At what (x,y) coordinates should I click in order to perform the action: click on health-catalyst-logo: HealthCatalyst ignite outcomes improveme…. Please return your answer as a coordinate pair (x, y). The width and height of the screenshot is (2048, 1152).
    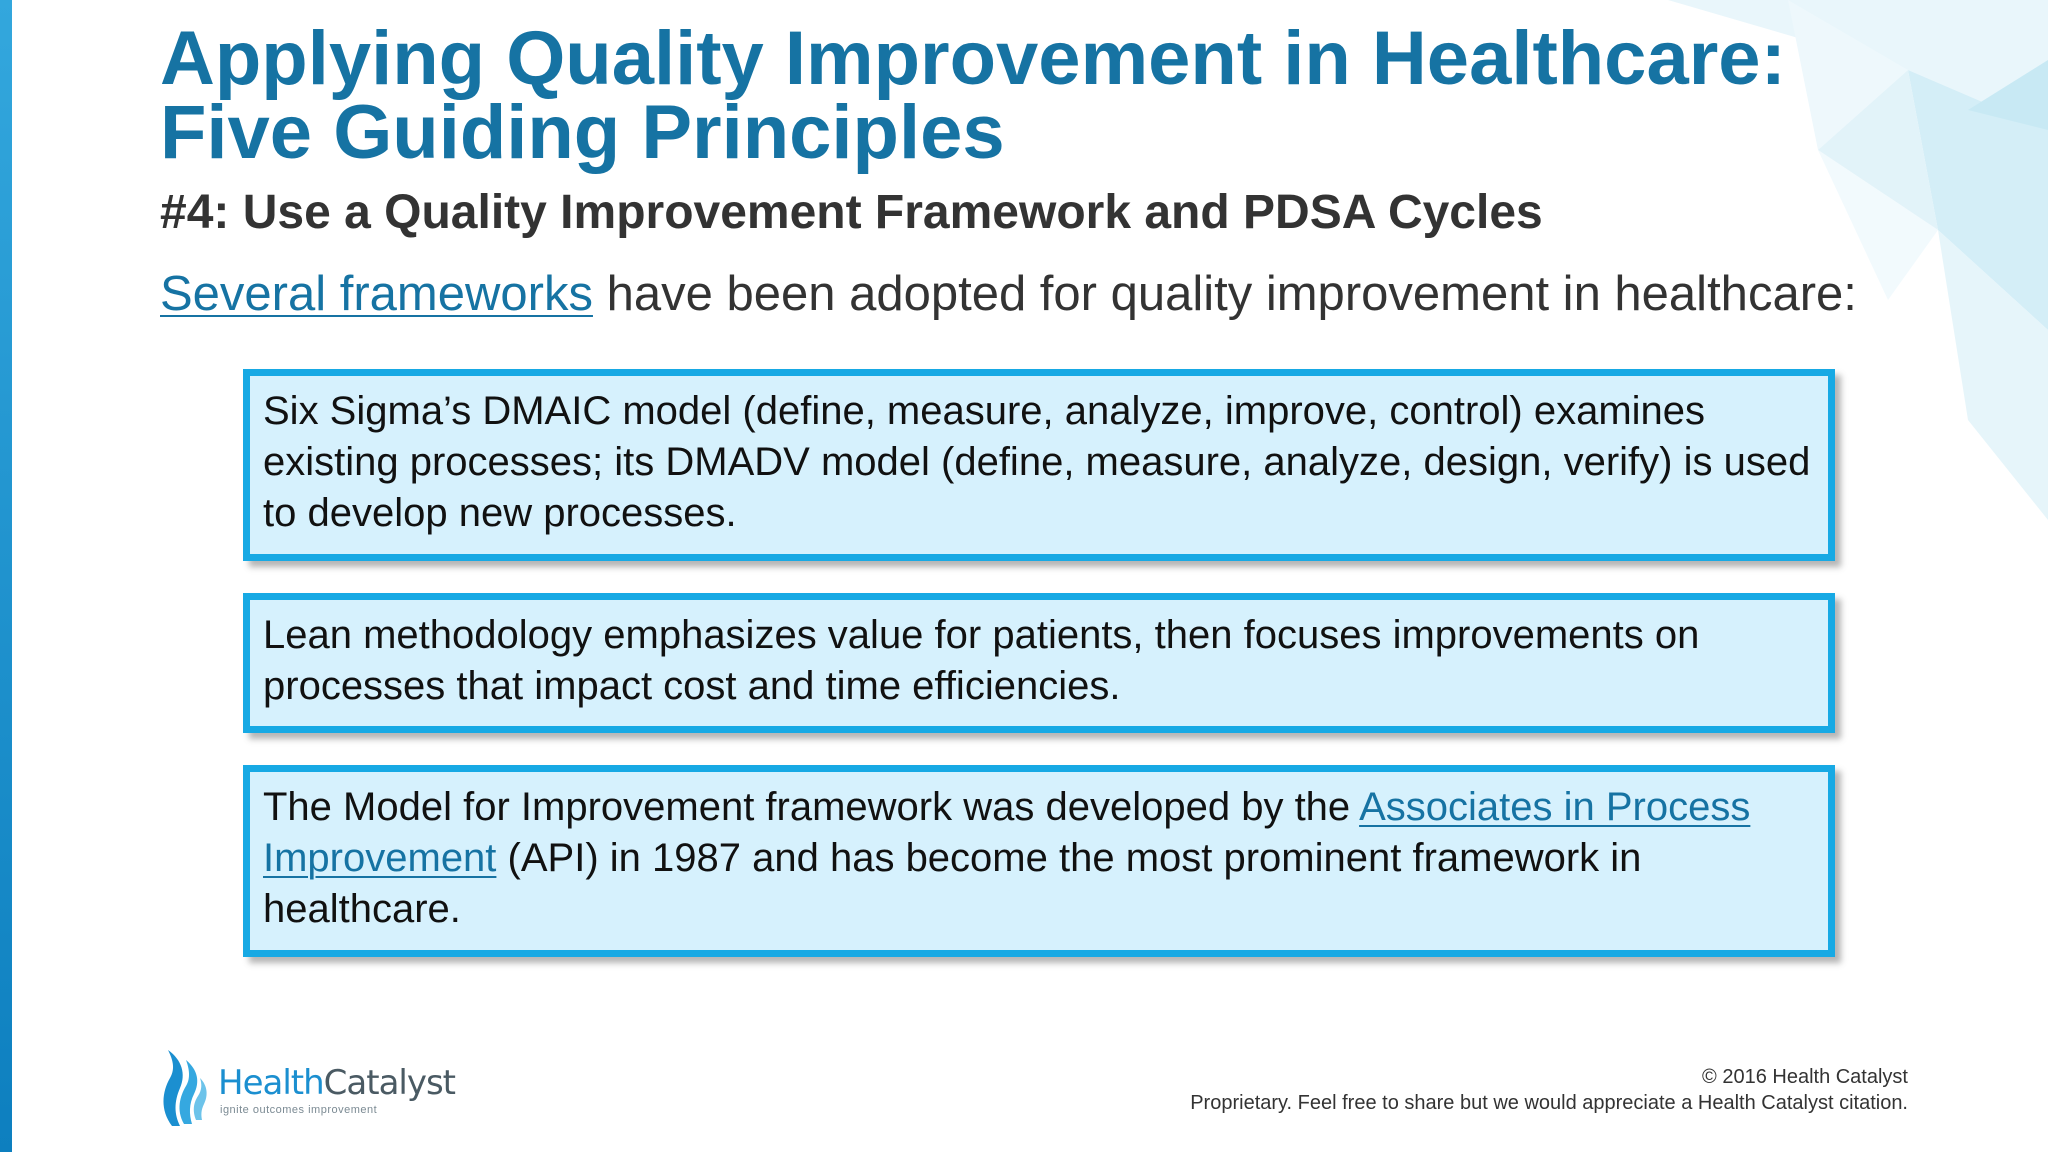
    Looking at the image, I should click on (318, 1088).